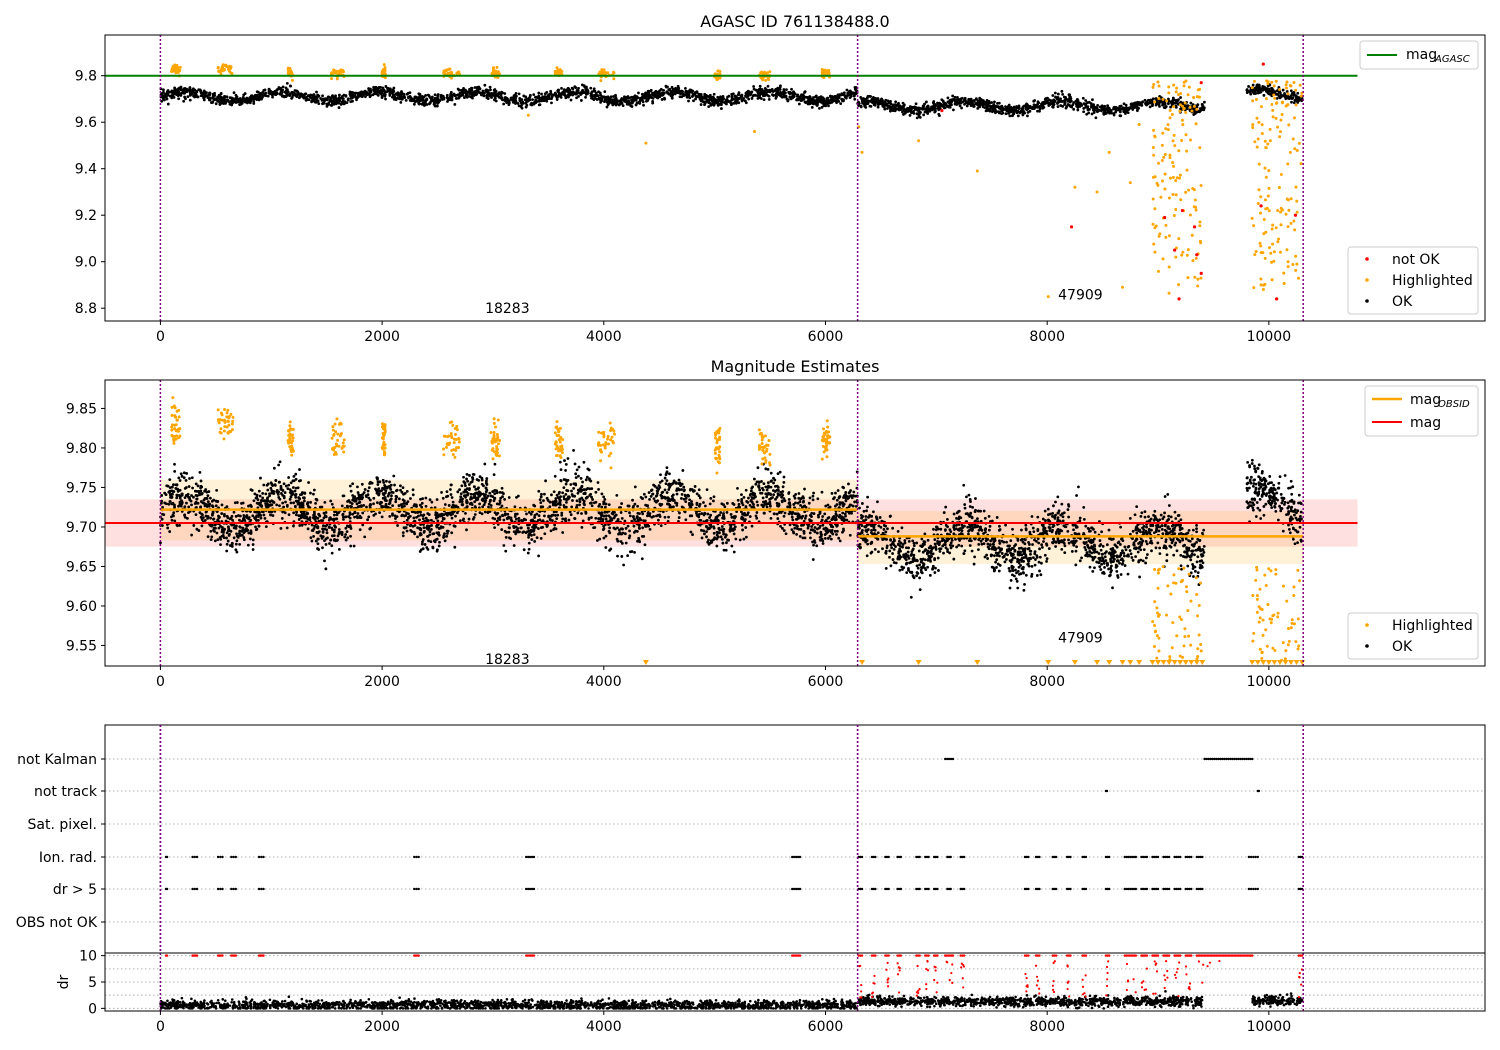  What do you see at coordinates (826, 337) in the screenshot?
I see `x-tick-label: 6000` at bounding box center [826, 337].